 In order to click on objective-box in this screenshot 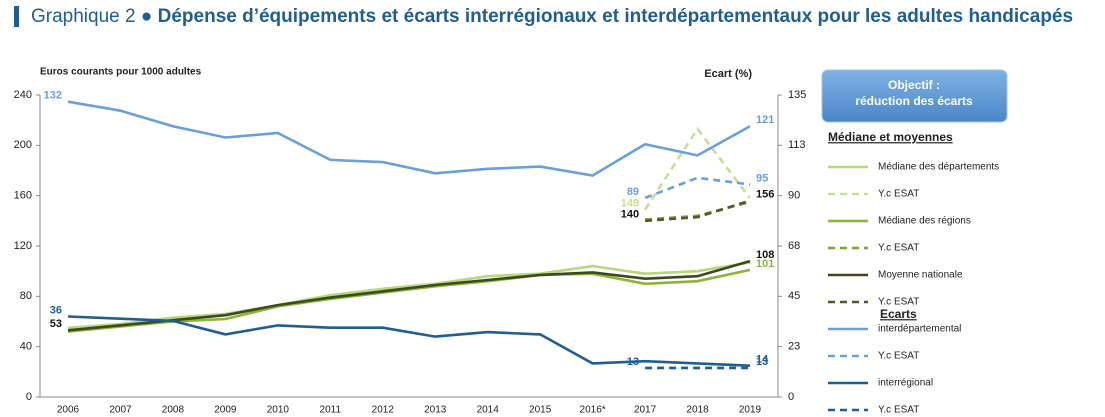, I will do `click(914, 96)`.